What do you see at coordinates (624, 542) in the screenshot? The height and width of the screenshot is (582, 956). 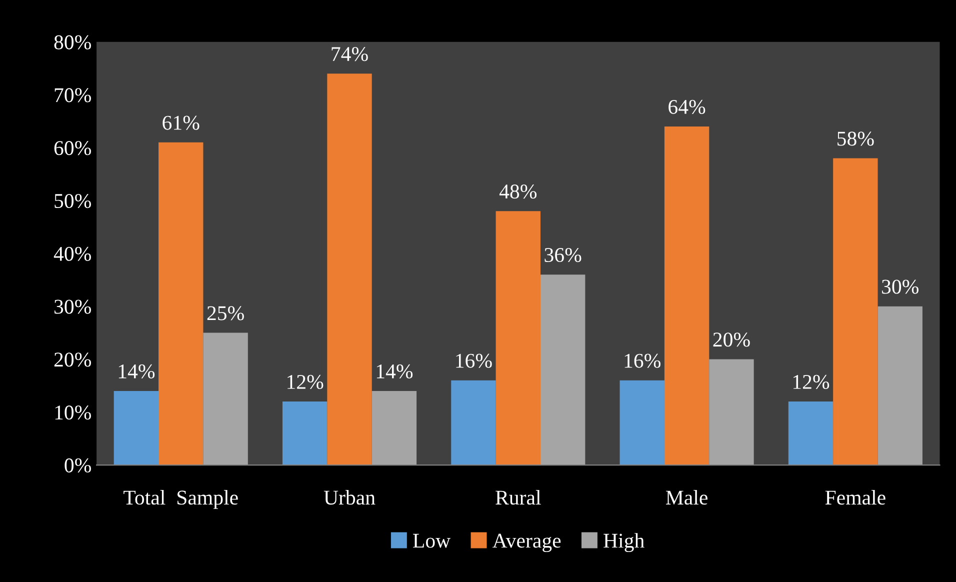 I see `legend-label: High` at bounding box center [624, 542].